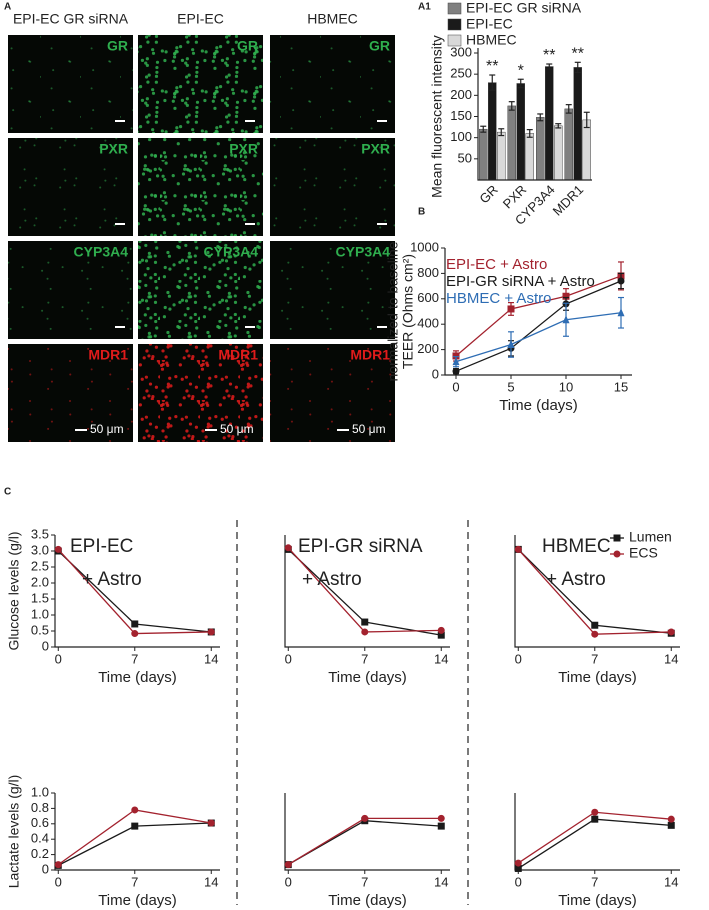 The image size is (709, 910). Describe the element at coordinates (461, 136) in the screenshot. I see `y-tick-label: 100` at that location.